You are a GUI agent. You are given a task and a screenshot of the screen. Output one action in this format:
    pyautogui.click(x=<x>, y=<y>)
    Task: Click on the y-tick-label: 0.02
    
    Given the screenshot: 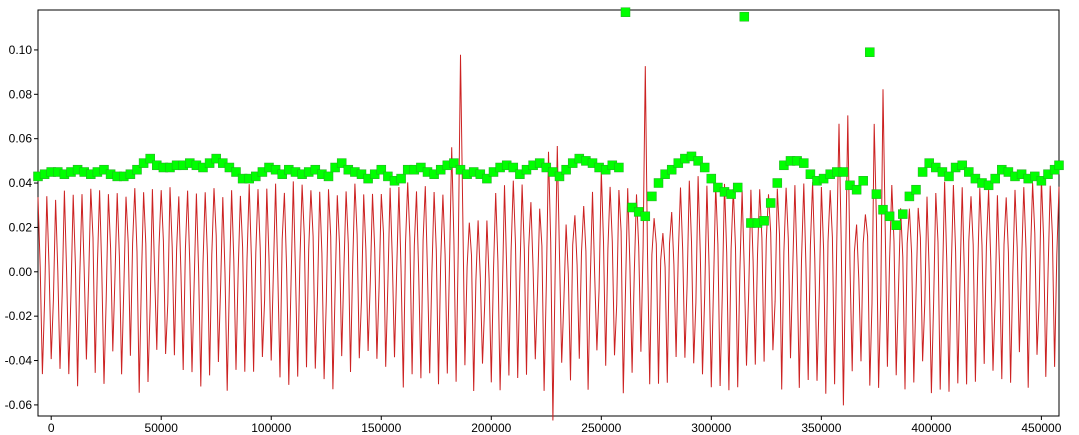 What is the action you would take?
    pyautogui.click(x=21, y=227)
    